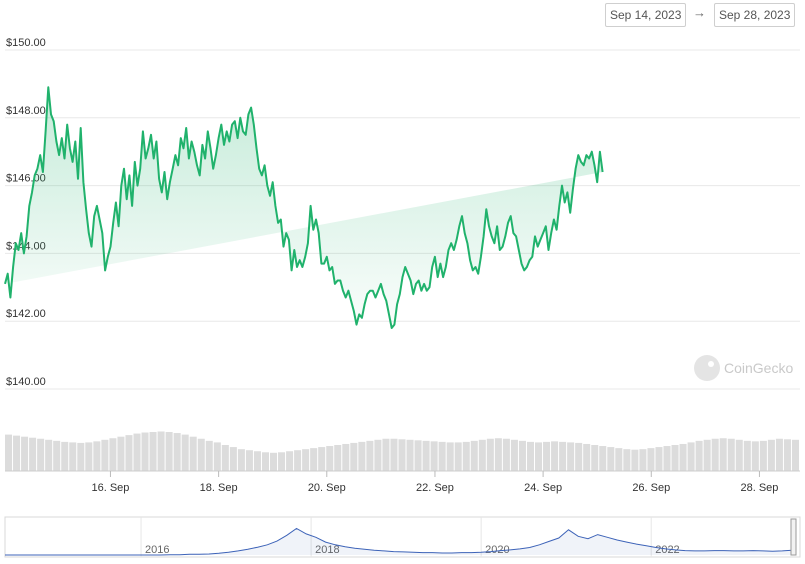 Image resolution: width=805 pixels, height=564 pixels. Describe the element at coordinates (402, 451) in the screenshot. I see `volume-bars` at that location.